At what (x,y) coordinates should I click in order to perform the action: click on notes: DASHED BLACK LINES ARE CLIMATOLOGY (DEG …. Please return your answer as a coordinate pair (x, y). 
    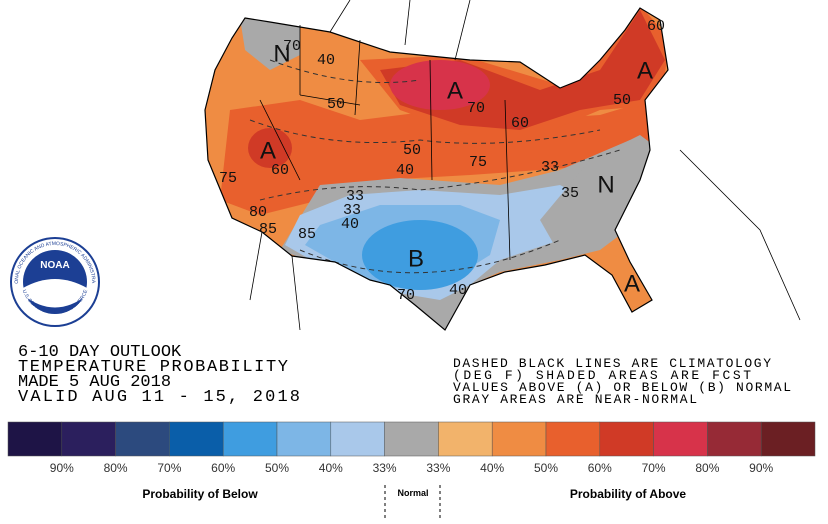
    Looking at the image, I should click on (622, 381).